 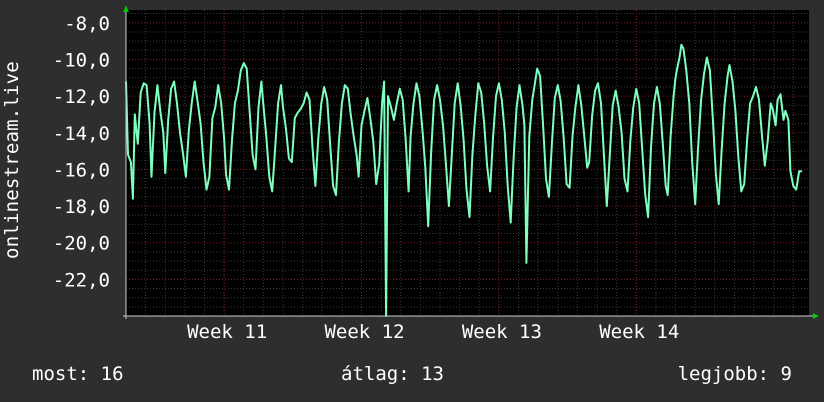 What do you see at coordinates (227, 332) in the screenshot?
I see `x-tick-label: Week 11` at bounding box center [227, 332].